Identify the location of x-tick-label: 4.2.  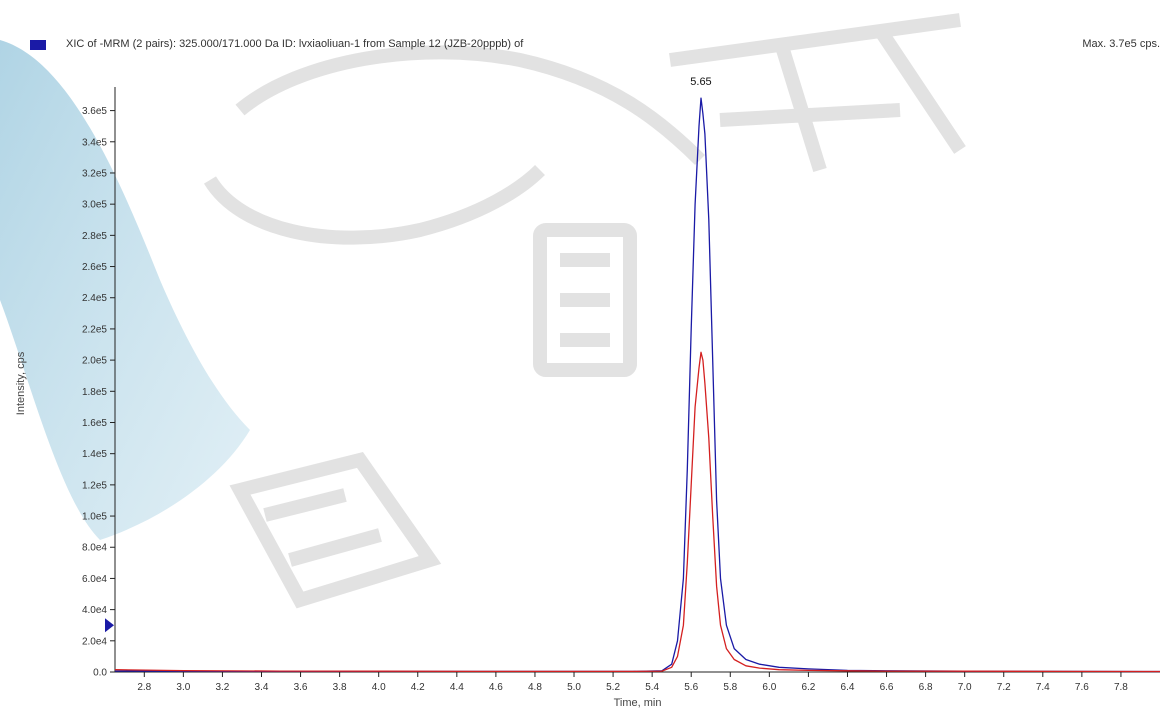
(418, 687).